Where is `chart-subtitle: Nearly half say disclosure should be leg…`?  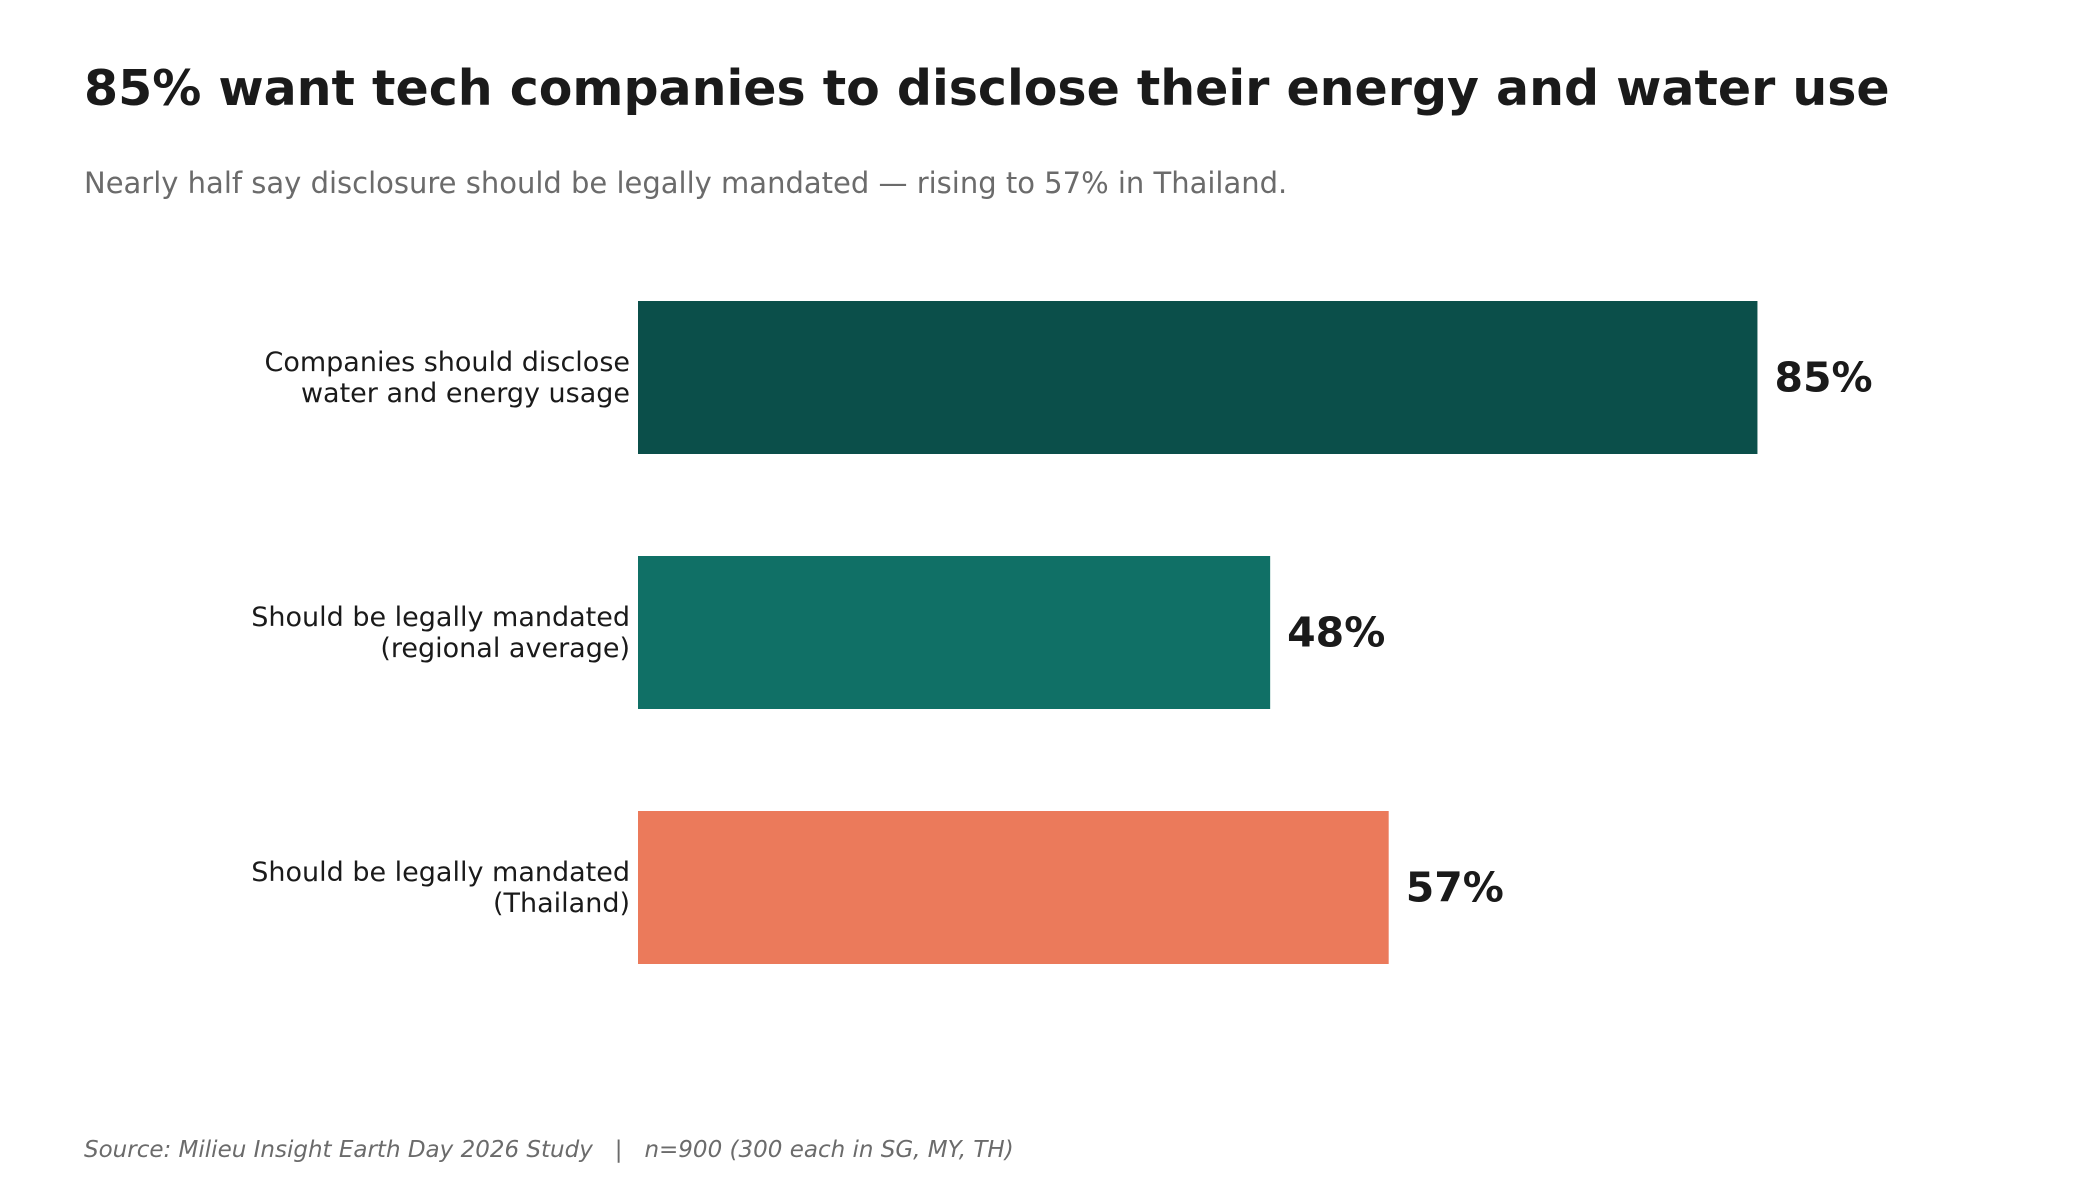 chart-subtitle: Nearly half say disclosure should be leg… is located at coordinates (686, 183).